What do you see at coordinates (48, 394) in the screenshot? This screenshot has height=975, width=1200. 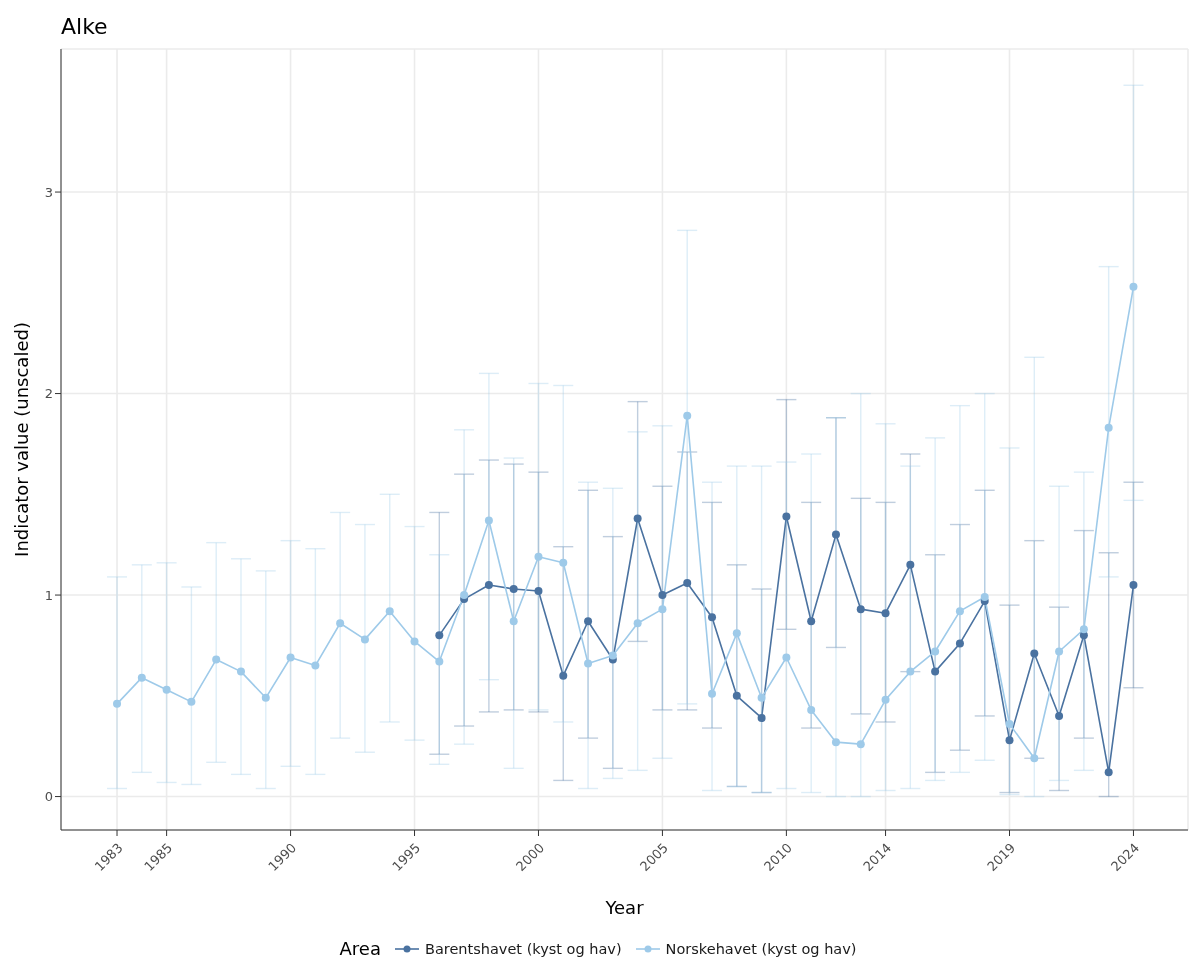 I see `y-tick-label: 2` at bounding box center [48, 394].